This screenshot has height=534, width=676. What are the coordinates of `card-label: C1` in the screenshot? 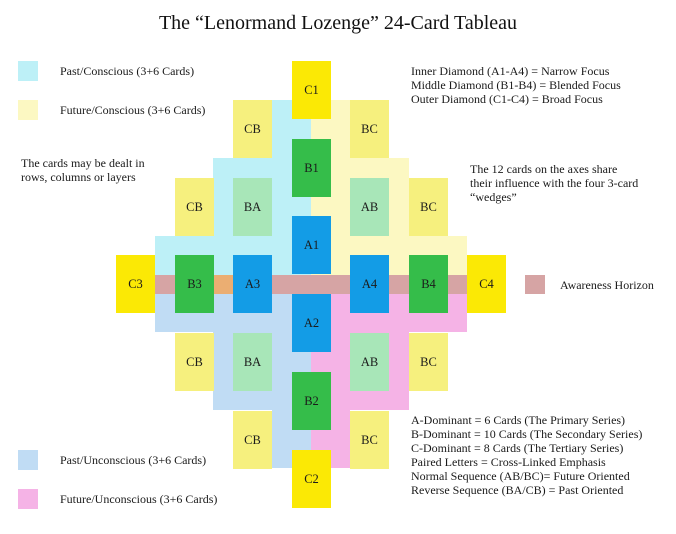 It's located at (311, 89).